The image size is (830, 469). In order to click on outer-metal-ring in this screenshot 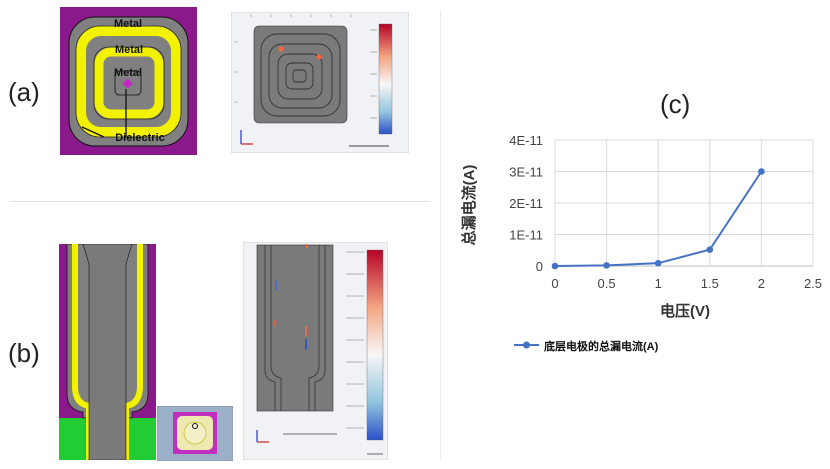, I will do `click(128, 81)`.